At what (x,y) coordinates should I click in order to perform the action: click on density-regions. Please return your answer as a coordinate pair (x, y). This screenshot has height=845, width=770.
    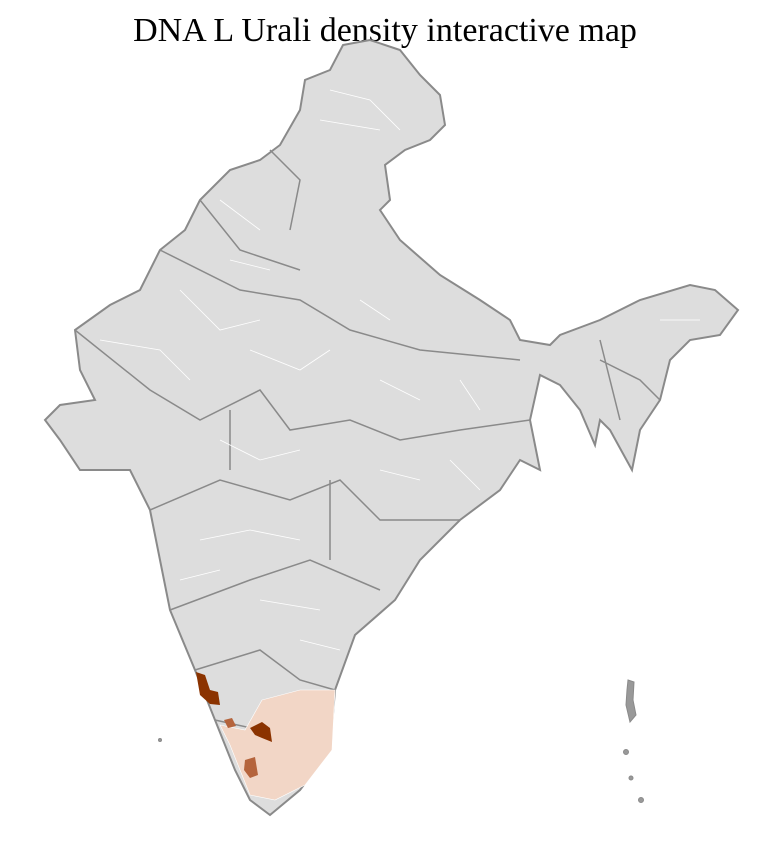
    Looking at the image, I should click on (266, 736).